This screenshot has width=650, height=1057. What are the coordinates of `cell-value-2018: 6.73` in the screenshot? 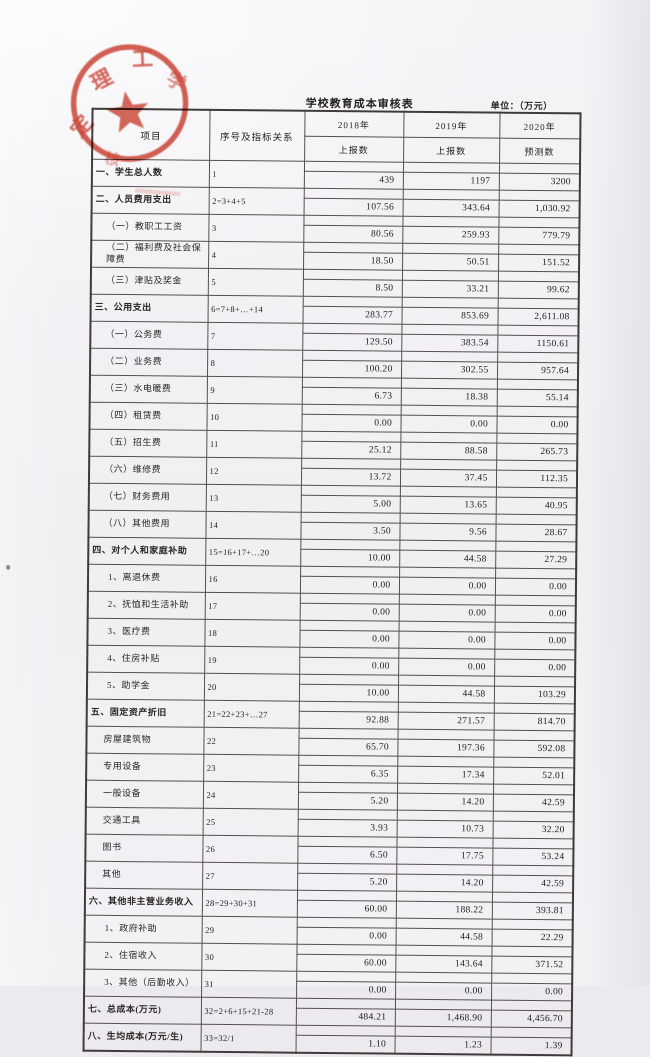 It's located at (351, 396).